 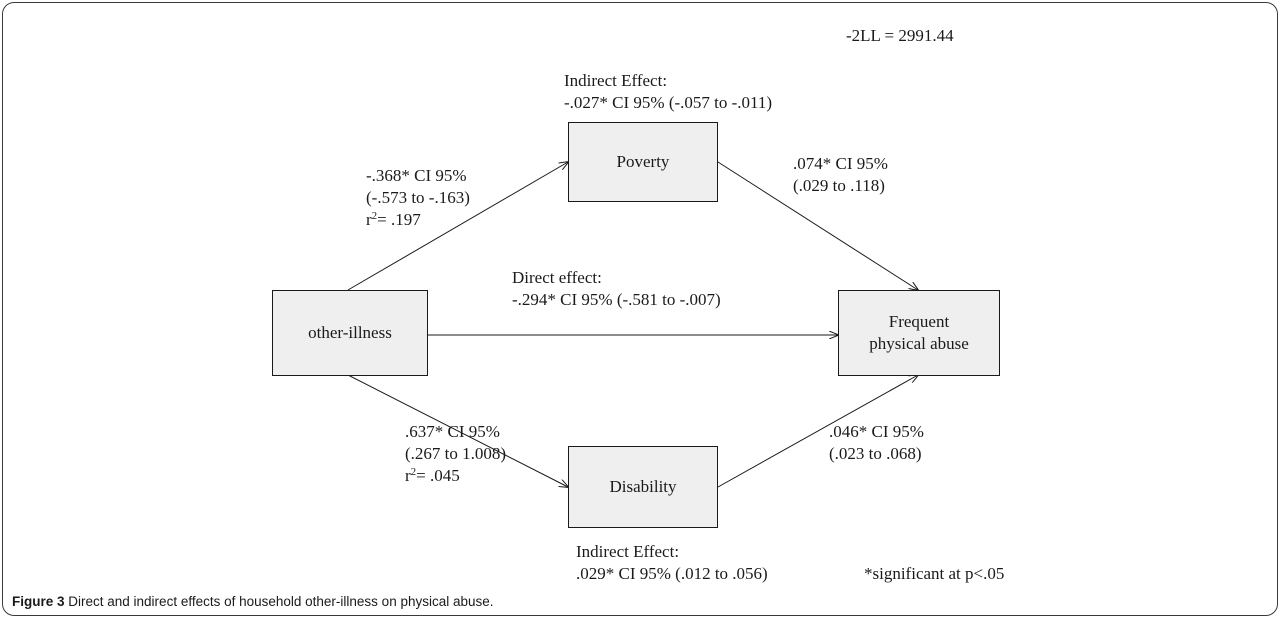 I want to click on arrow-poverty-to-abuse, so click(x=817, y=225).